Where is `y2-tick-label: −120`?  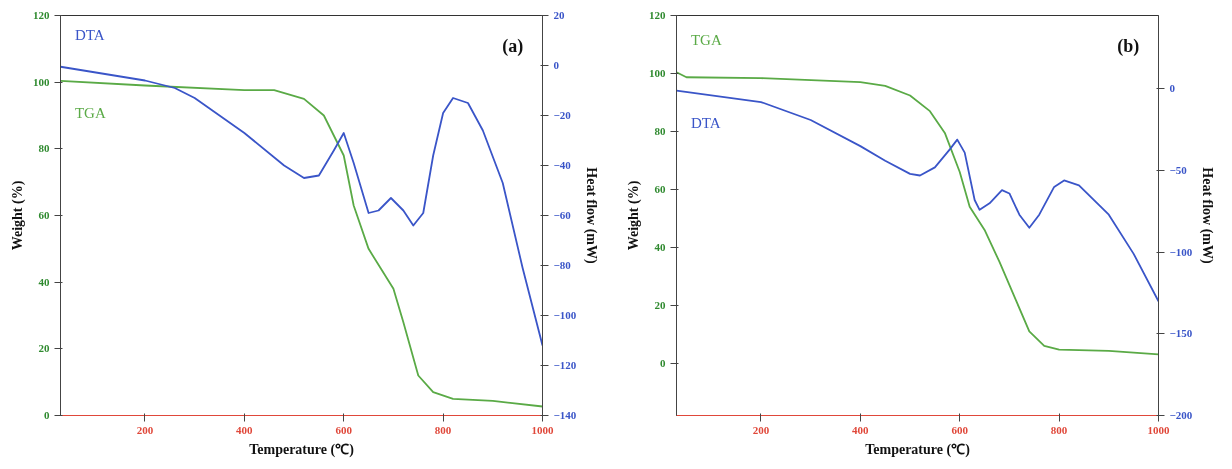 y2-tick-label: −120 is located at coordinates (565, 365).